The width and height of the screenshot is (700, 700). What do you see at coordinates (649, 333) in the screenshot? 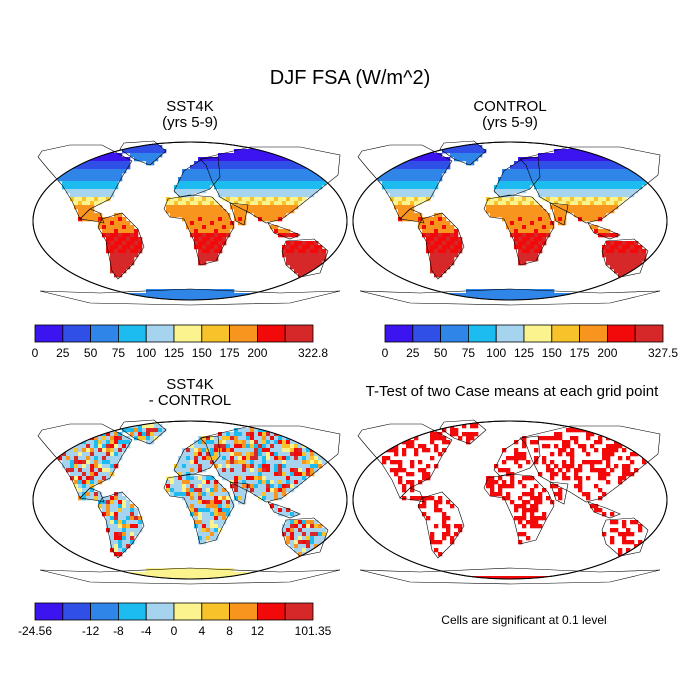
I see `colorbar-swatch` at bounding box center [649, 333].